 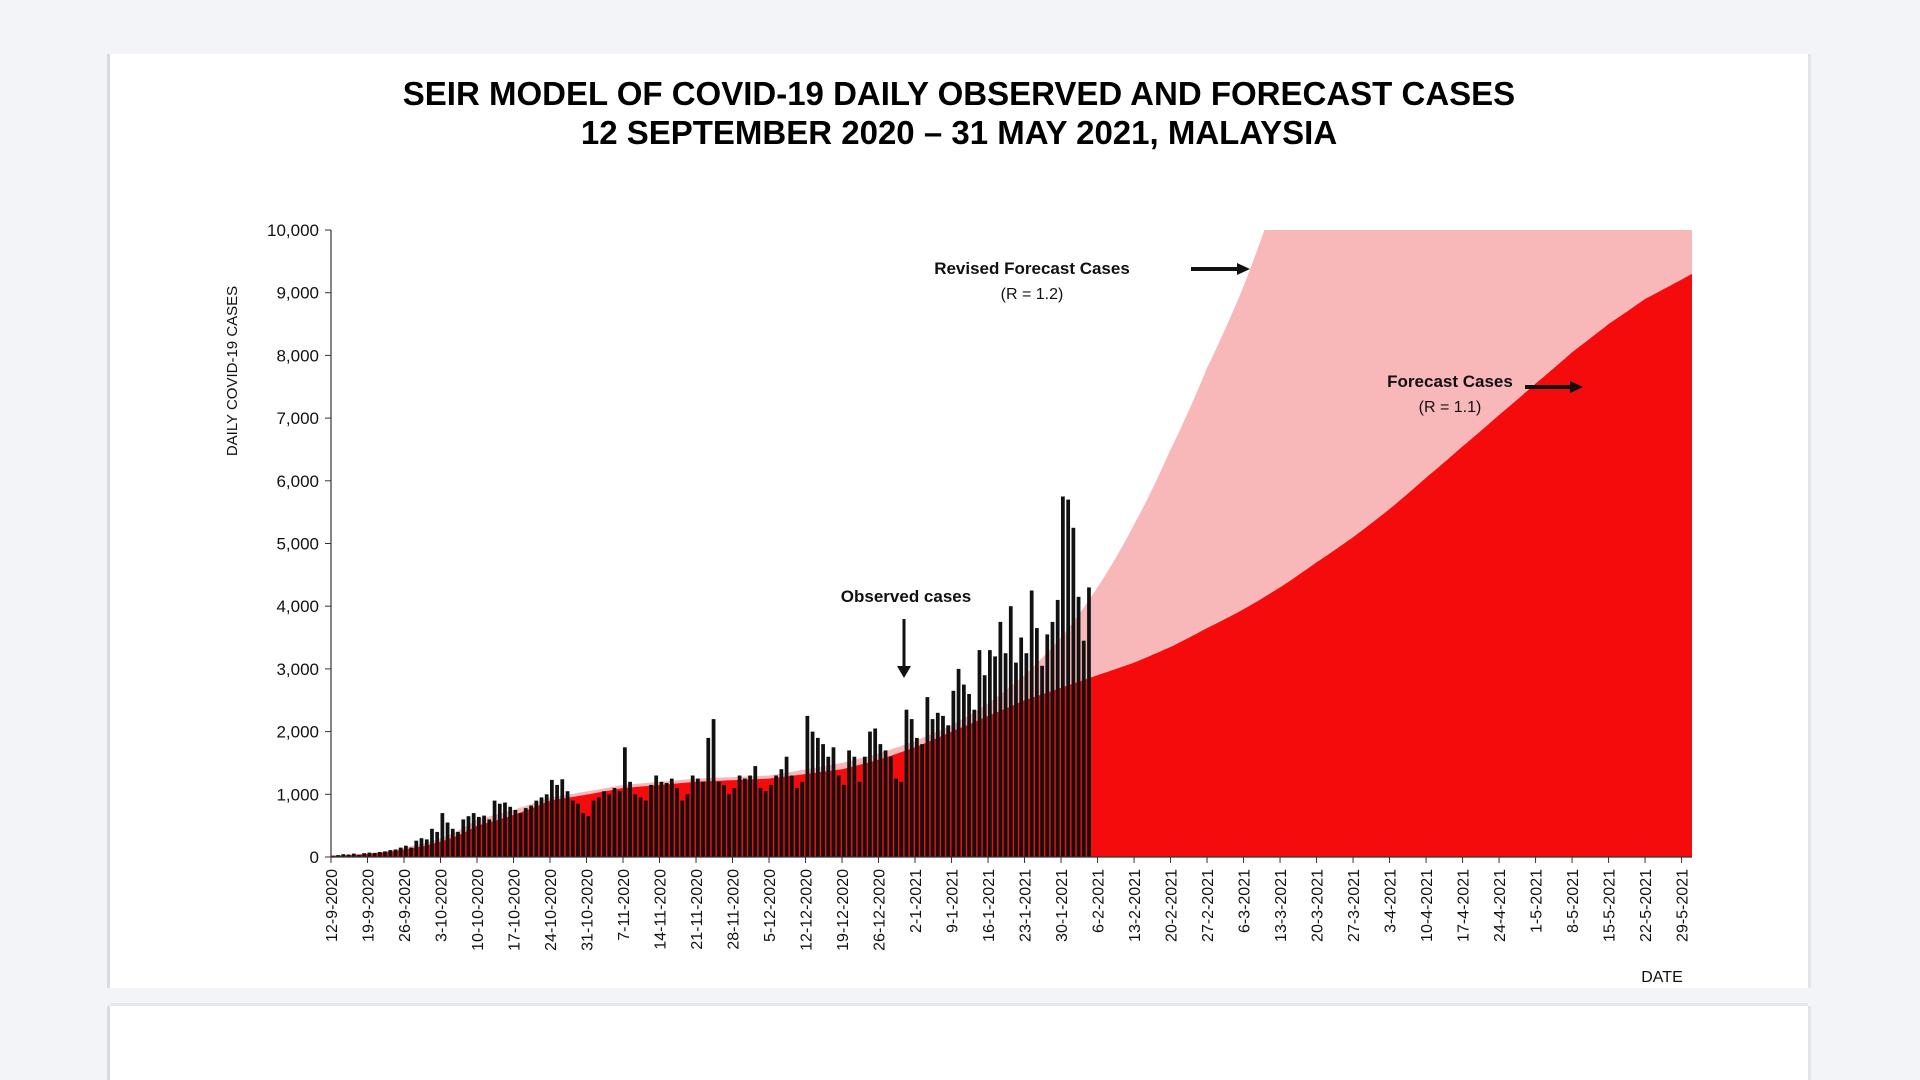 What do you see at coordinates (1391, 901) in the screenshot?
I see `x-tick-label: 3-4-2021` at bounding box center [1391, 901].